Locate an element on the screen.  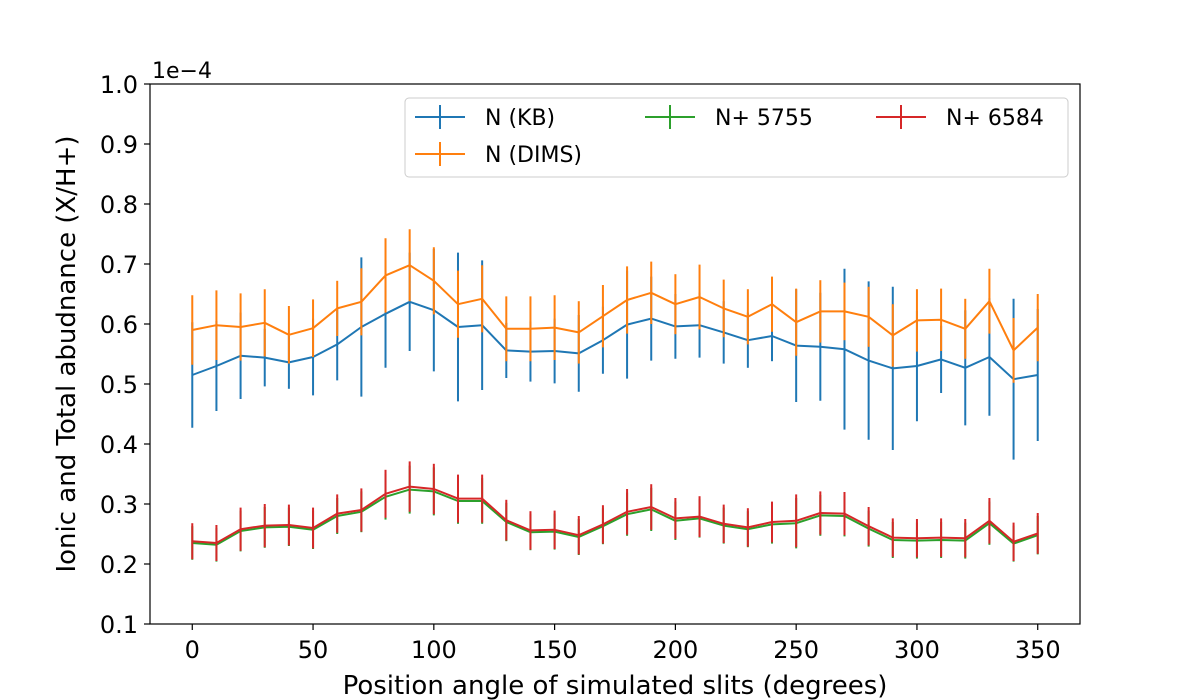
x-tick-label: 250 is located at coordinates (796, 650).